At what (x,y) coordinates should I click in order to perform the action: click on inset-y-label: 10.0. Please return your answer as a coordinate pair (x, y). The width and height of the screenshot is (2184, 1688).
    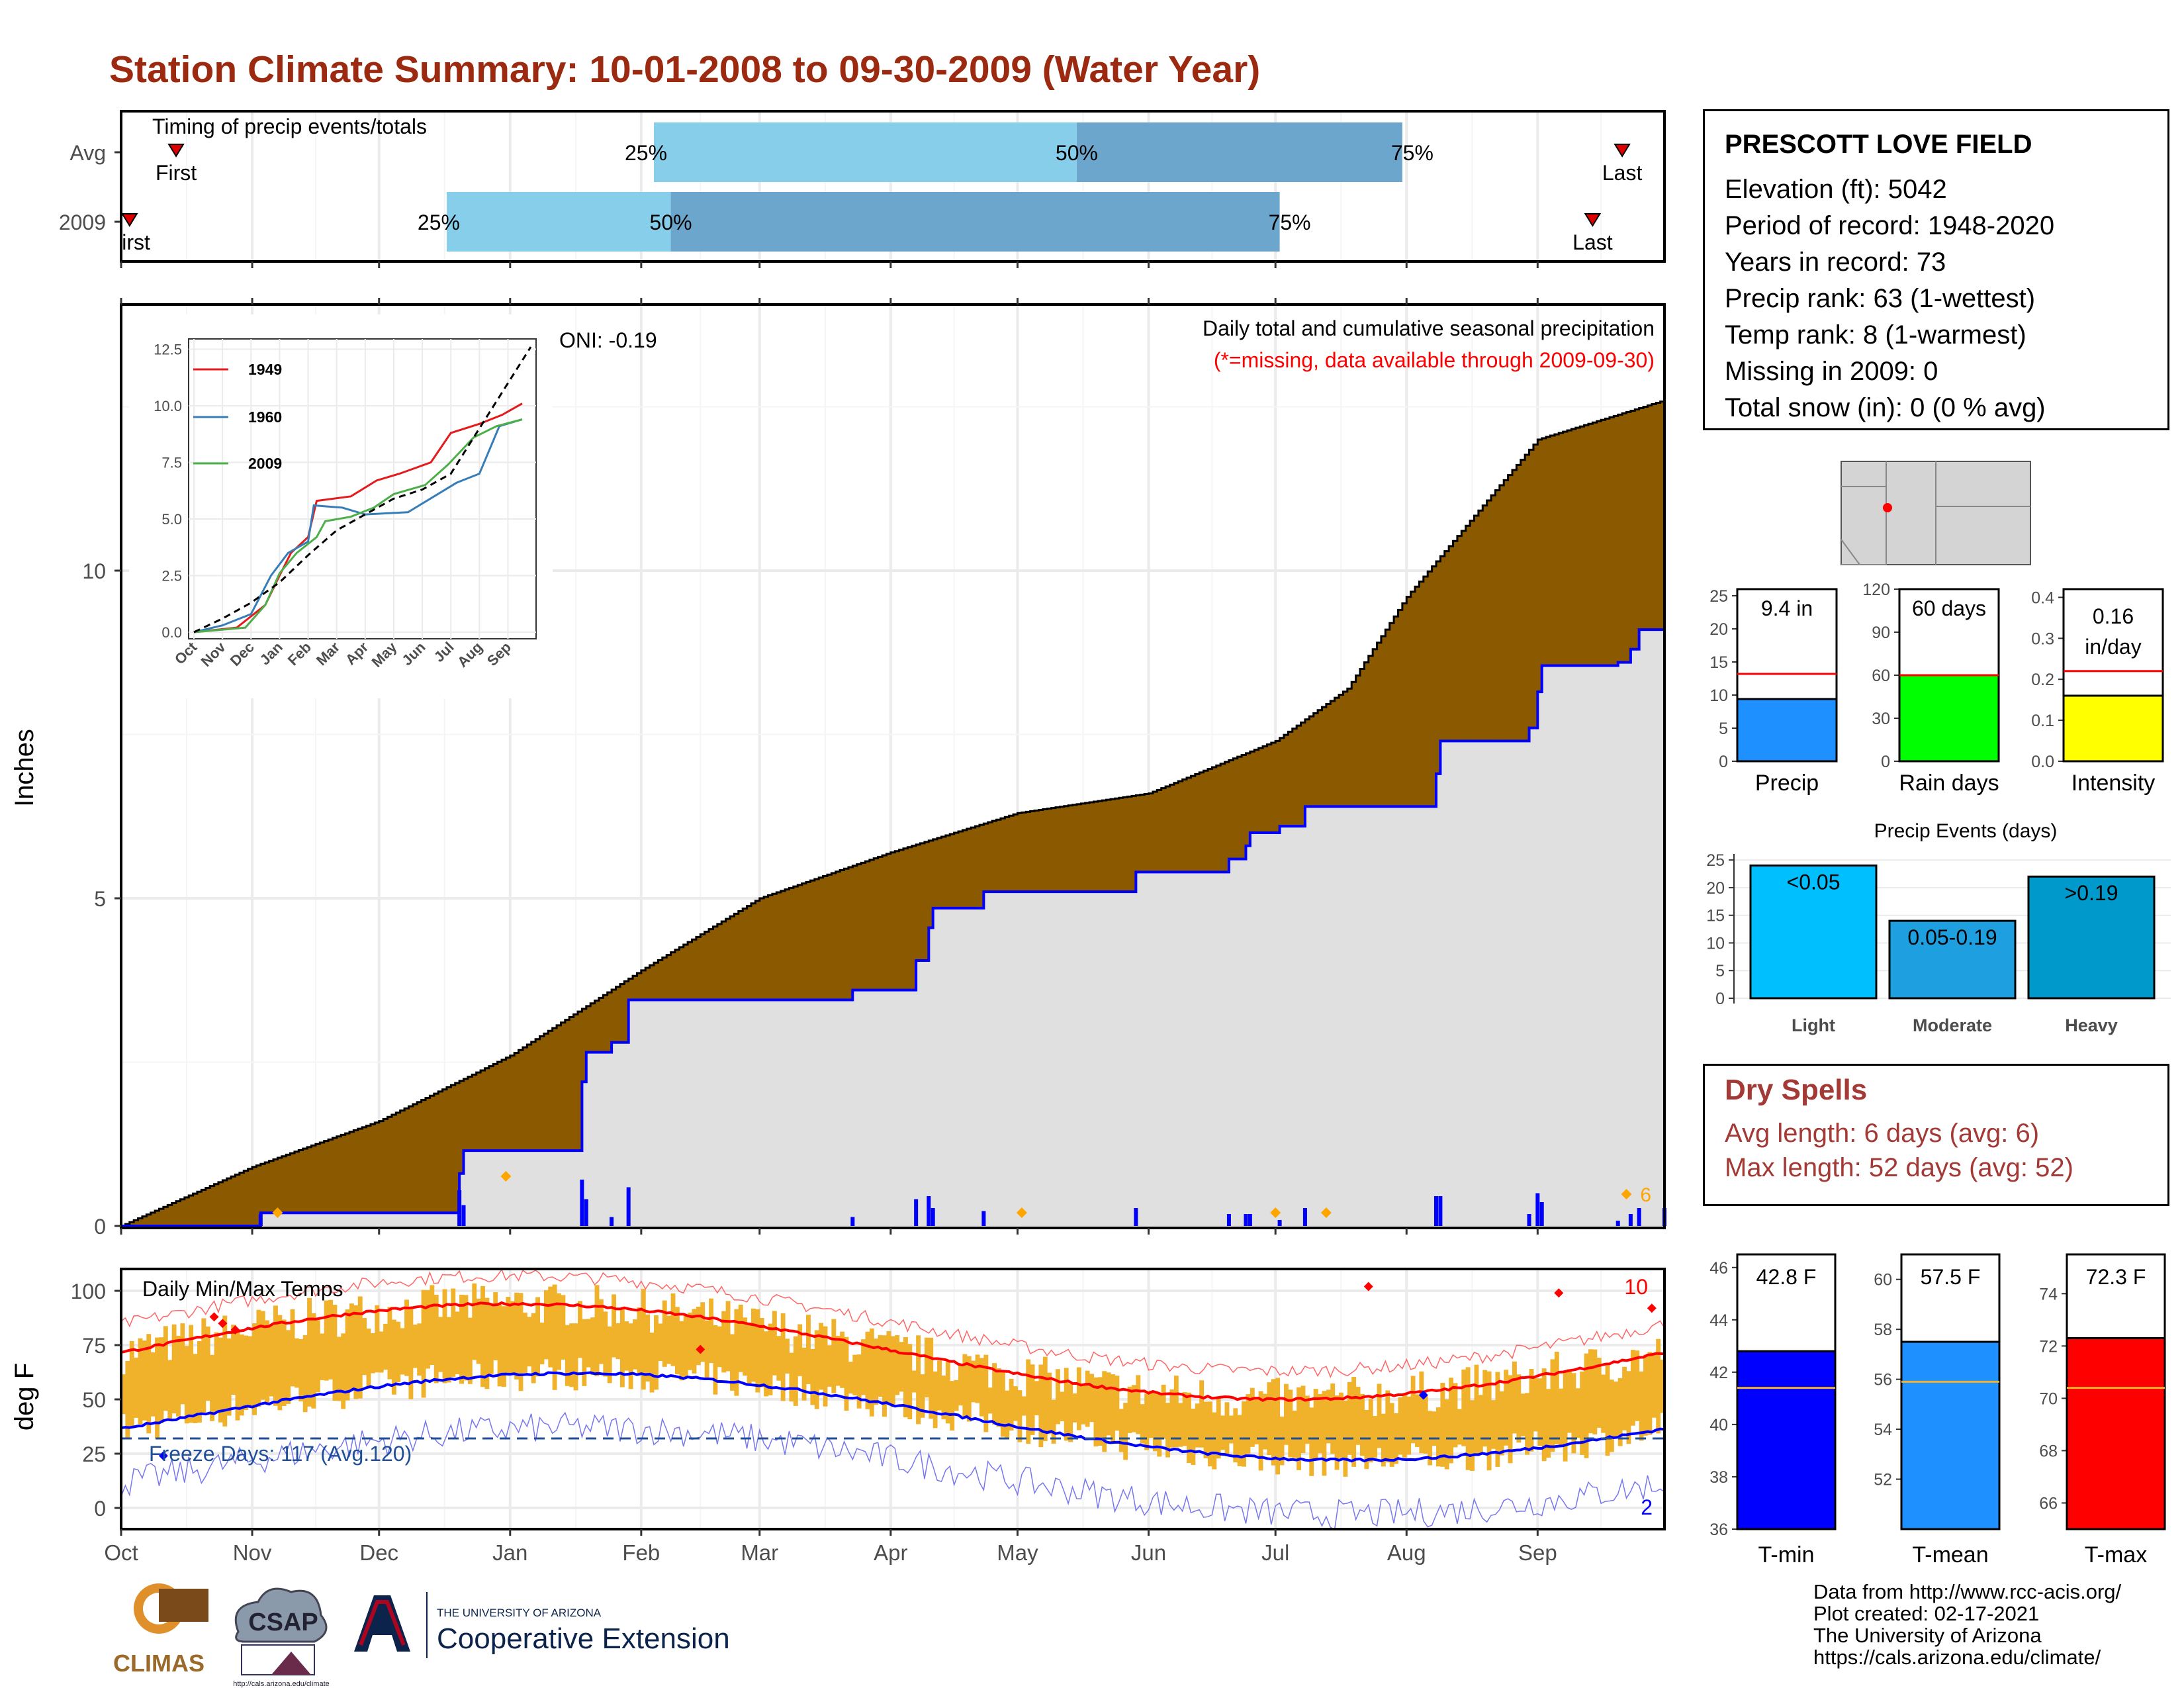
    Looking at the image, I should click on (168, 406).